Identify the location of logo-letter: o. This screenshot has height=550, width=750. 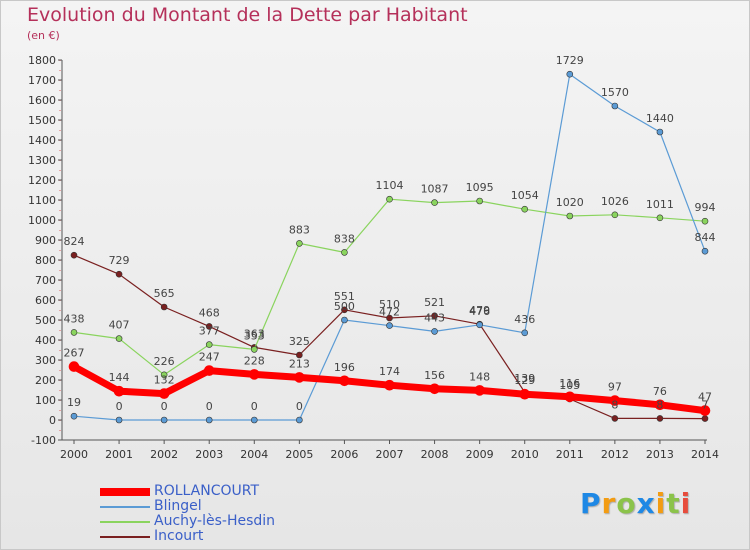
(626, 503).